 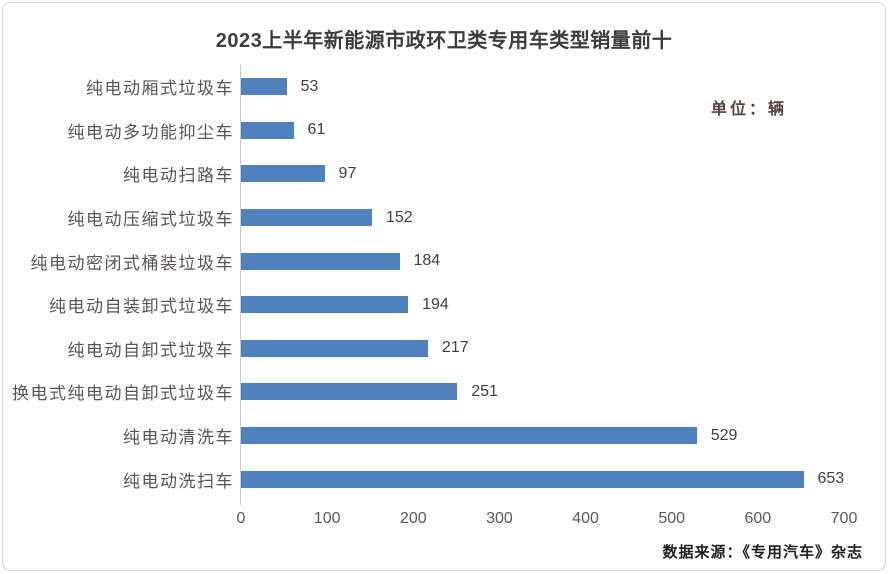 I want to click on bar-value-label: 251, so click(x=484, y=391).